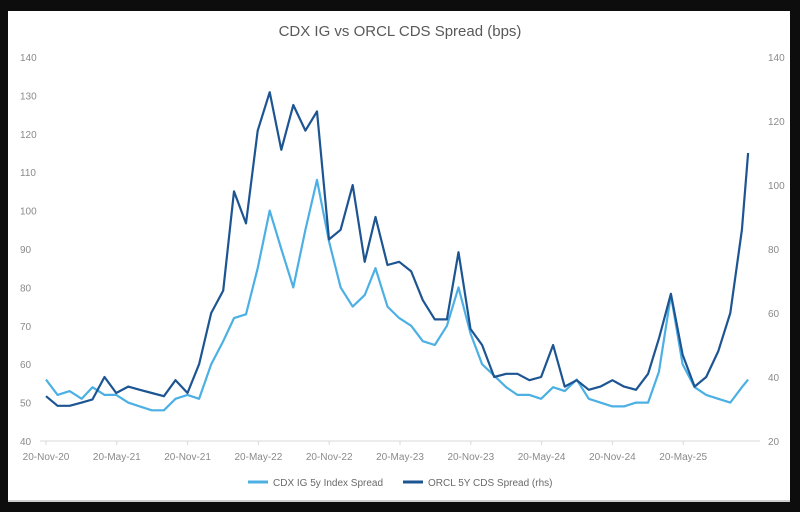 The image size is (800, 512). I want to click on x-tick-label: 20-Nov-21, so click(187, 457).